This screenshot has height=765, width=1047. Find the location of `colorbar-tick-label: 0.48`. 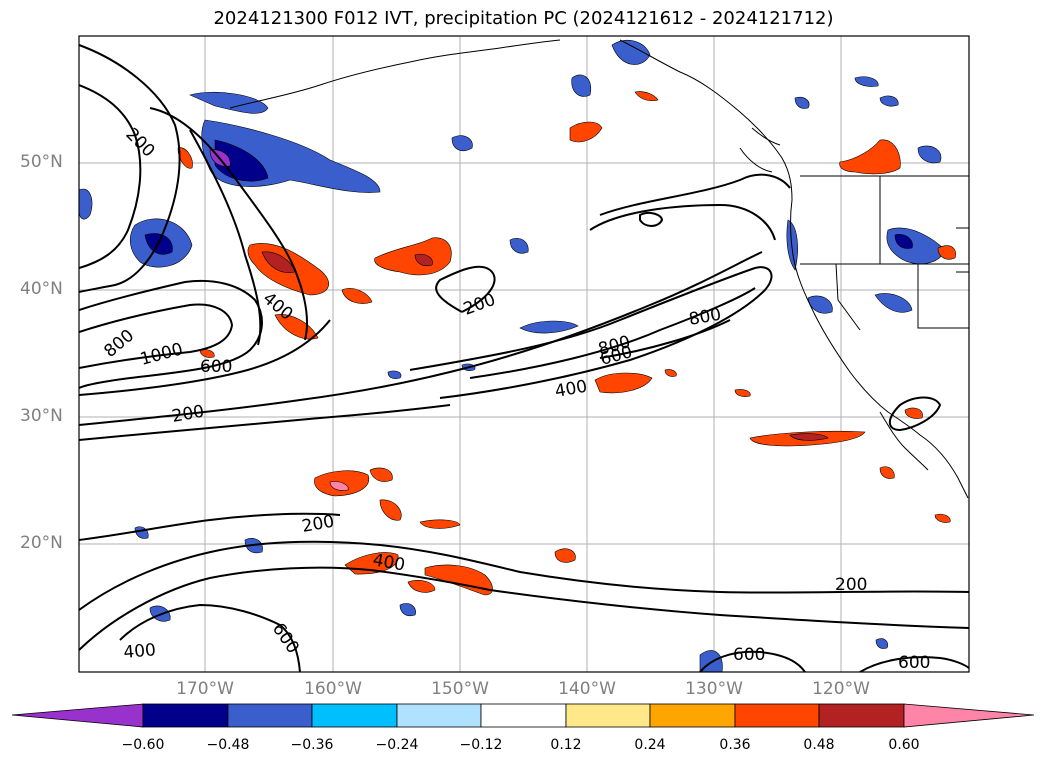

colorbar-tick-label: 0.48 is located at coordinates (819, 745).